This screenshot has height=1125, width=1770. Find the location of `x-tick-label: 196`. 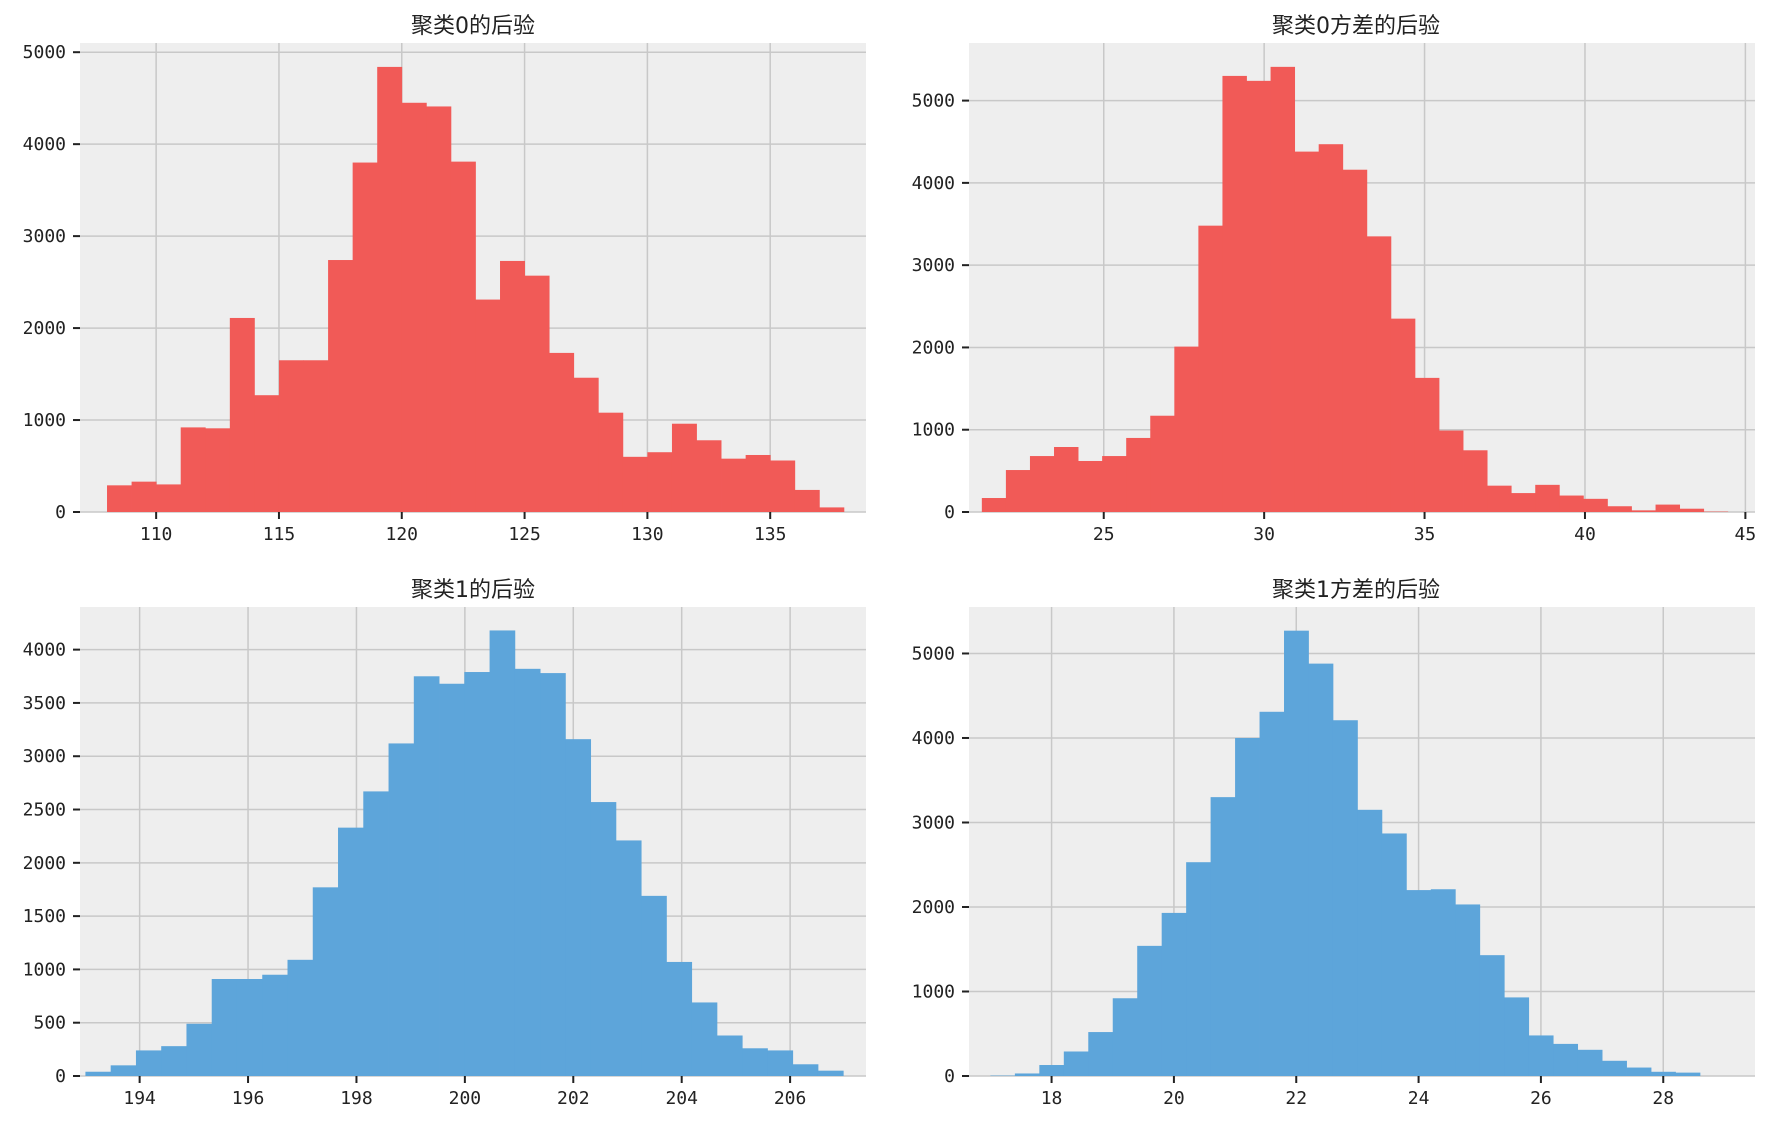

x-tick-label: 196 is located at coordinates (248, 1098).